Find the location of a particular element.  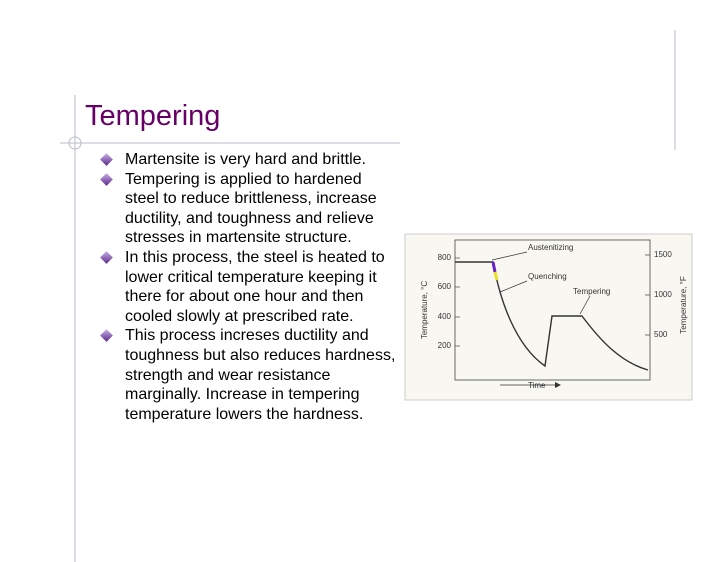

y-tick-label: 200 is located at coordinates (445, 345).